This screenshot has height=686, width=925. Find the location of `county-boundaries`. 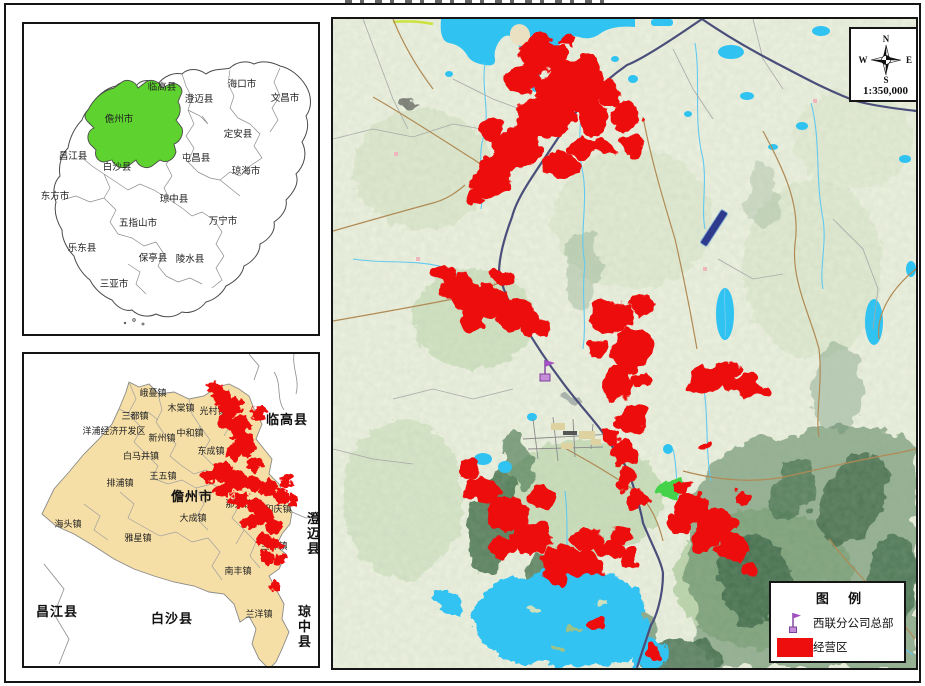

county-boundaries is located at coordinates (171, 181).